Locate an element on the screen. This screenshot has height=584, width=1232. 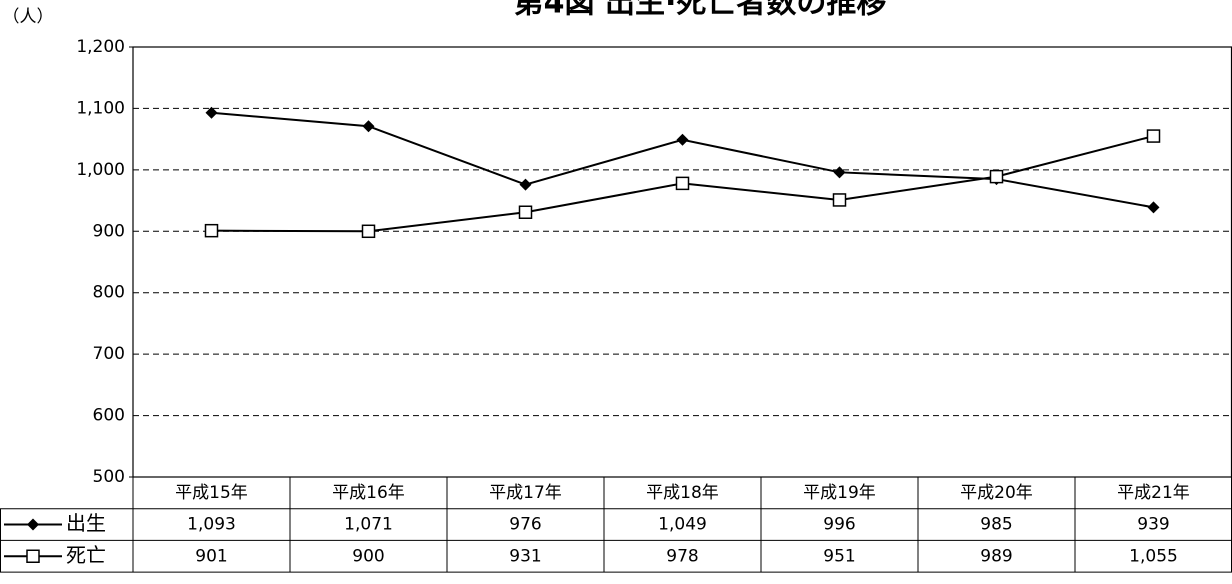
x-tick-label: 平成18年 is located at coordinates (682, 493).